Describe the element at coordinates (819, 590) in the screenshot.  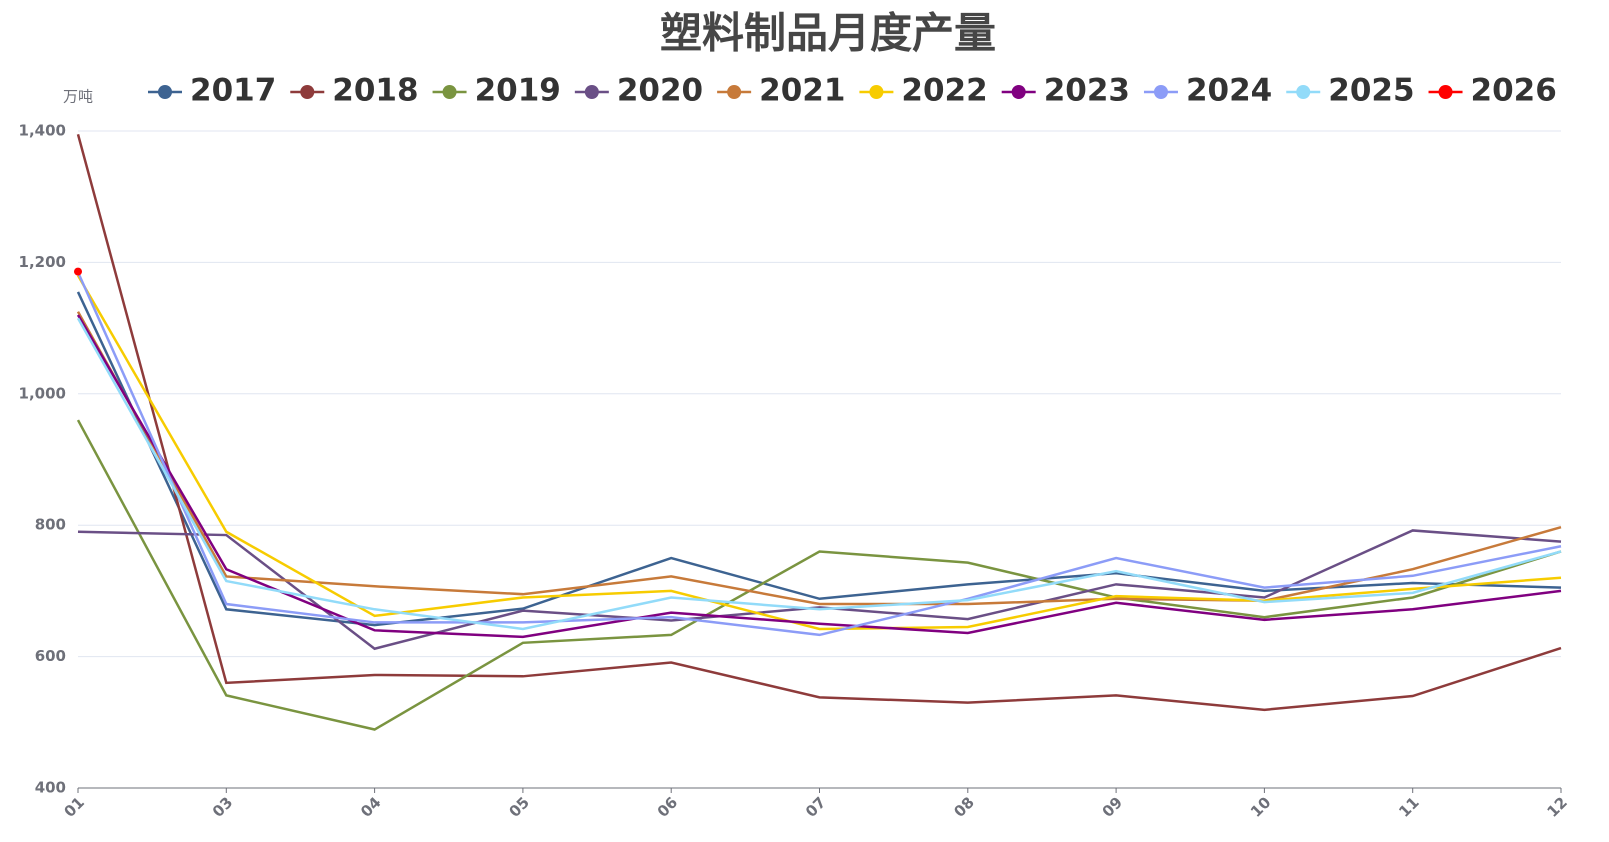
I see `series-line` at that location.